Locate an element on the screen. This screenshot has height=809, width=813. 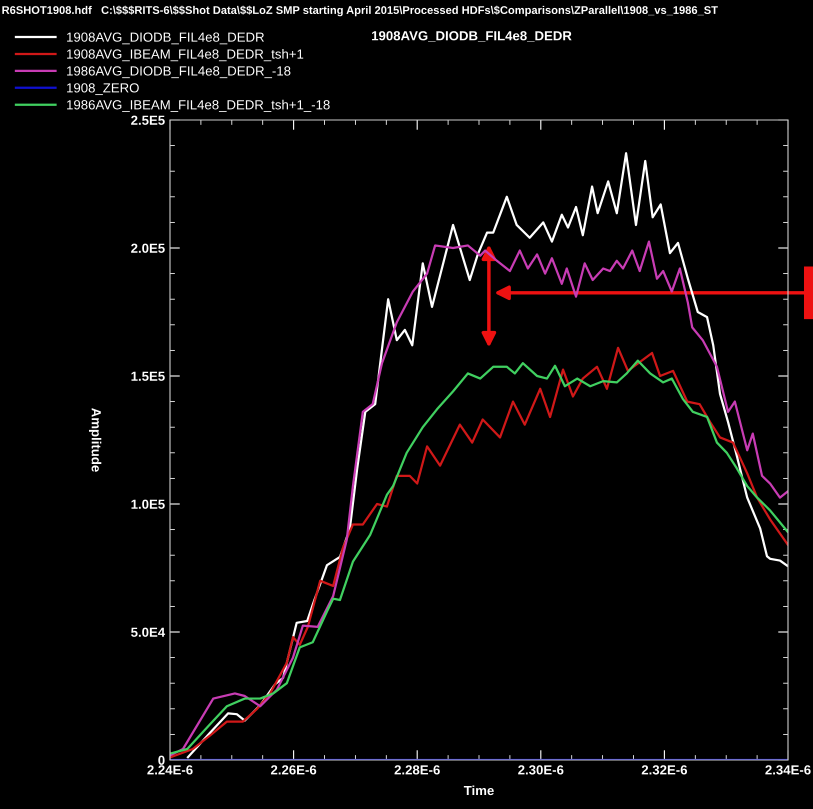
chart-title: R6SHOT1908.hdf C:\$$$RITS-6\$$Shot Data\$$LoZ SMP starting April 2015\Processed HDFs\$Comparisons\ZParallel\1908_vs_1986_ST is located at coordinates (360, 11).